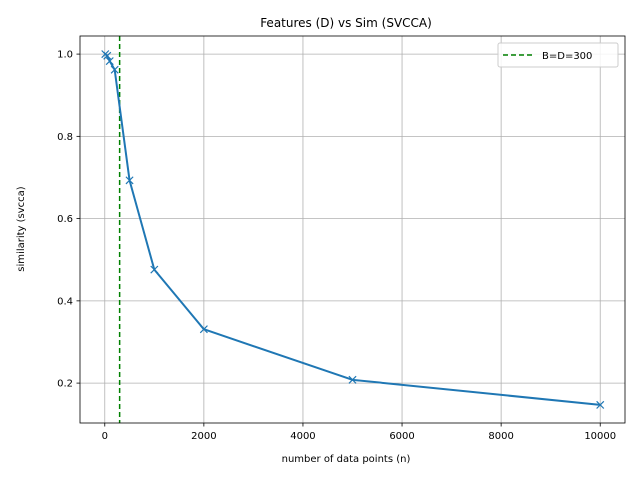 The height and width of the screenshot is (480, 640). I want to click on y-tick-label: 0.4, so click(65, 301).